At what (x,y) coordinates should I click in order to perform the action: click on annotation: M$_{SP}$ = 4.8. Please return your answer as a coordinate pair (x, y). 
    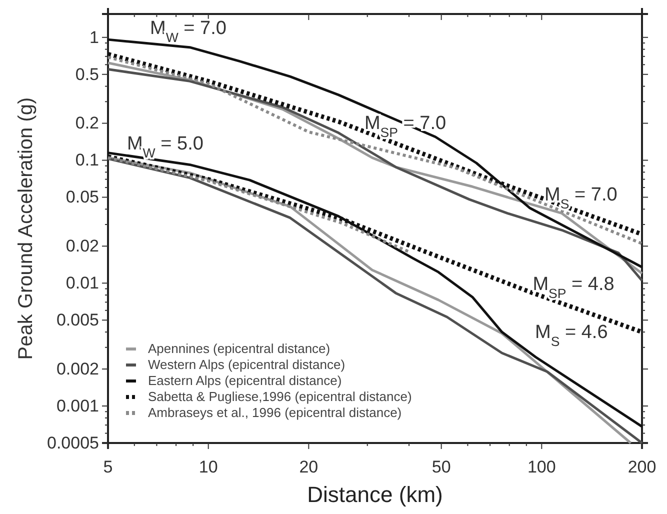
    Looking at the image, I should click on (573, 287).